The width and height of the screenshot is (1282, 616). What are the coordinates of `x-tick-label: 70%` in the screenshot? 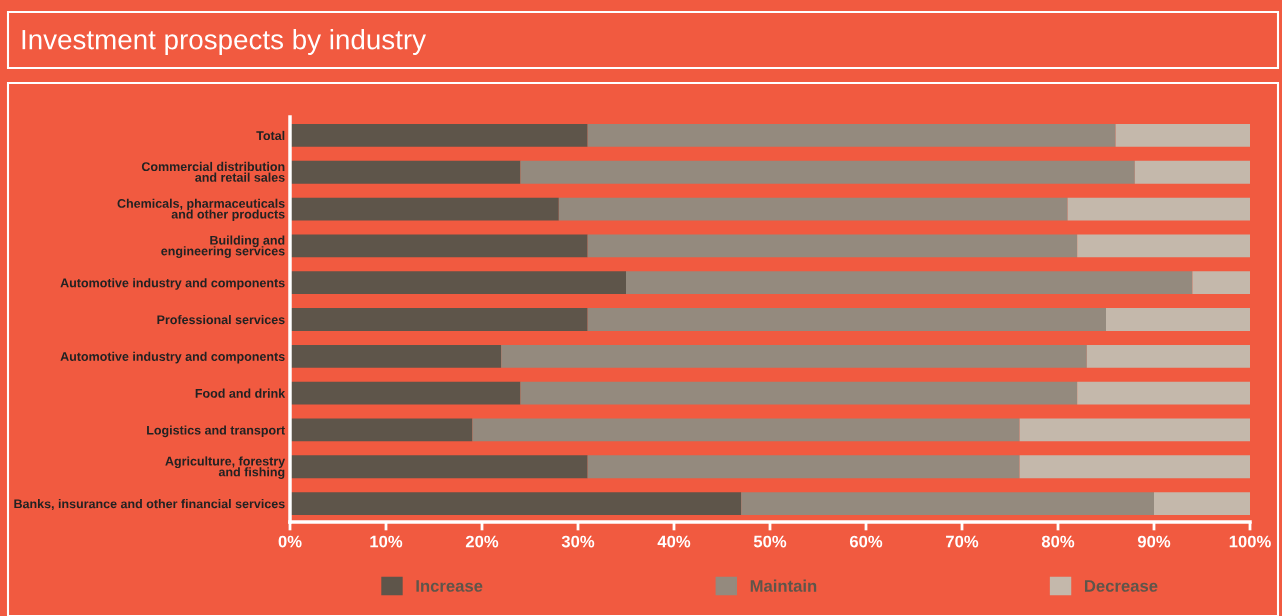 It's located at (962, 541).